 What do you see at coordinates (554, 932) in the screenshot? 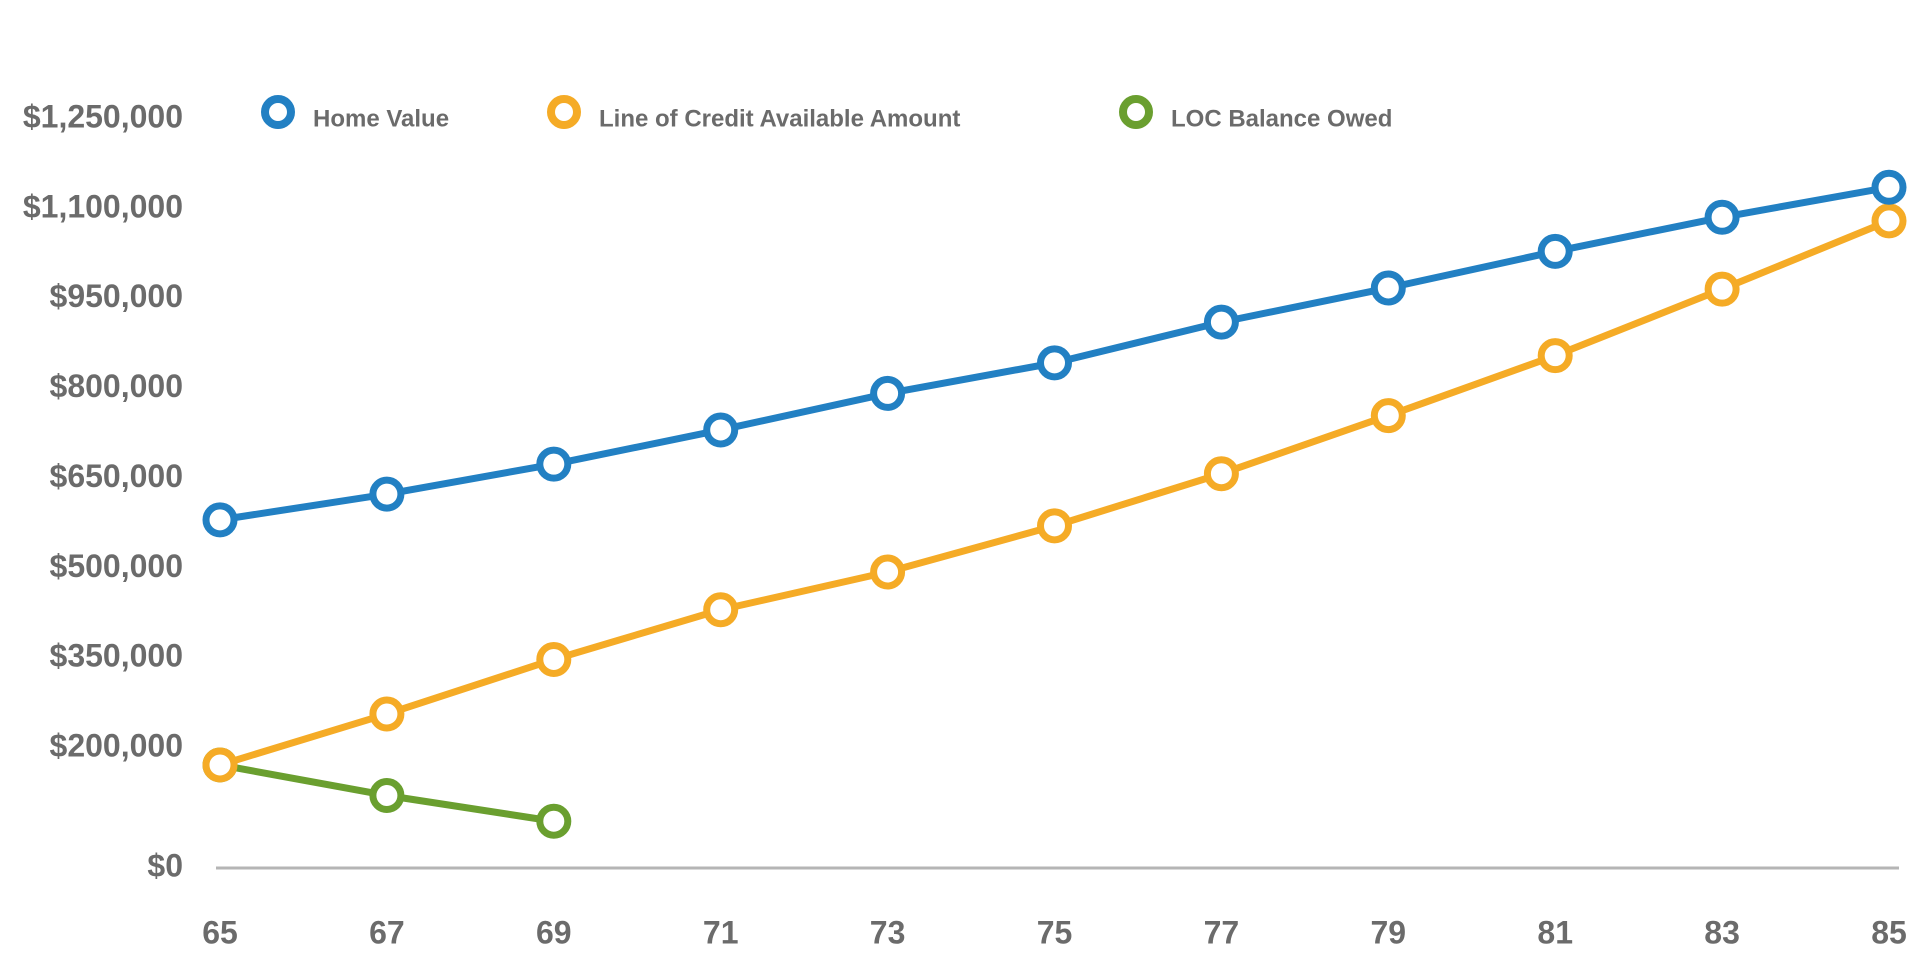
I see `x-tick-label: 69` at bounding box center [554, 932].